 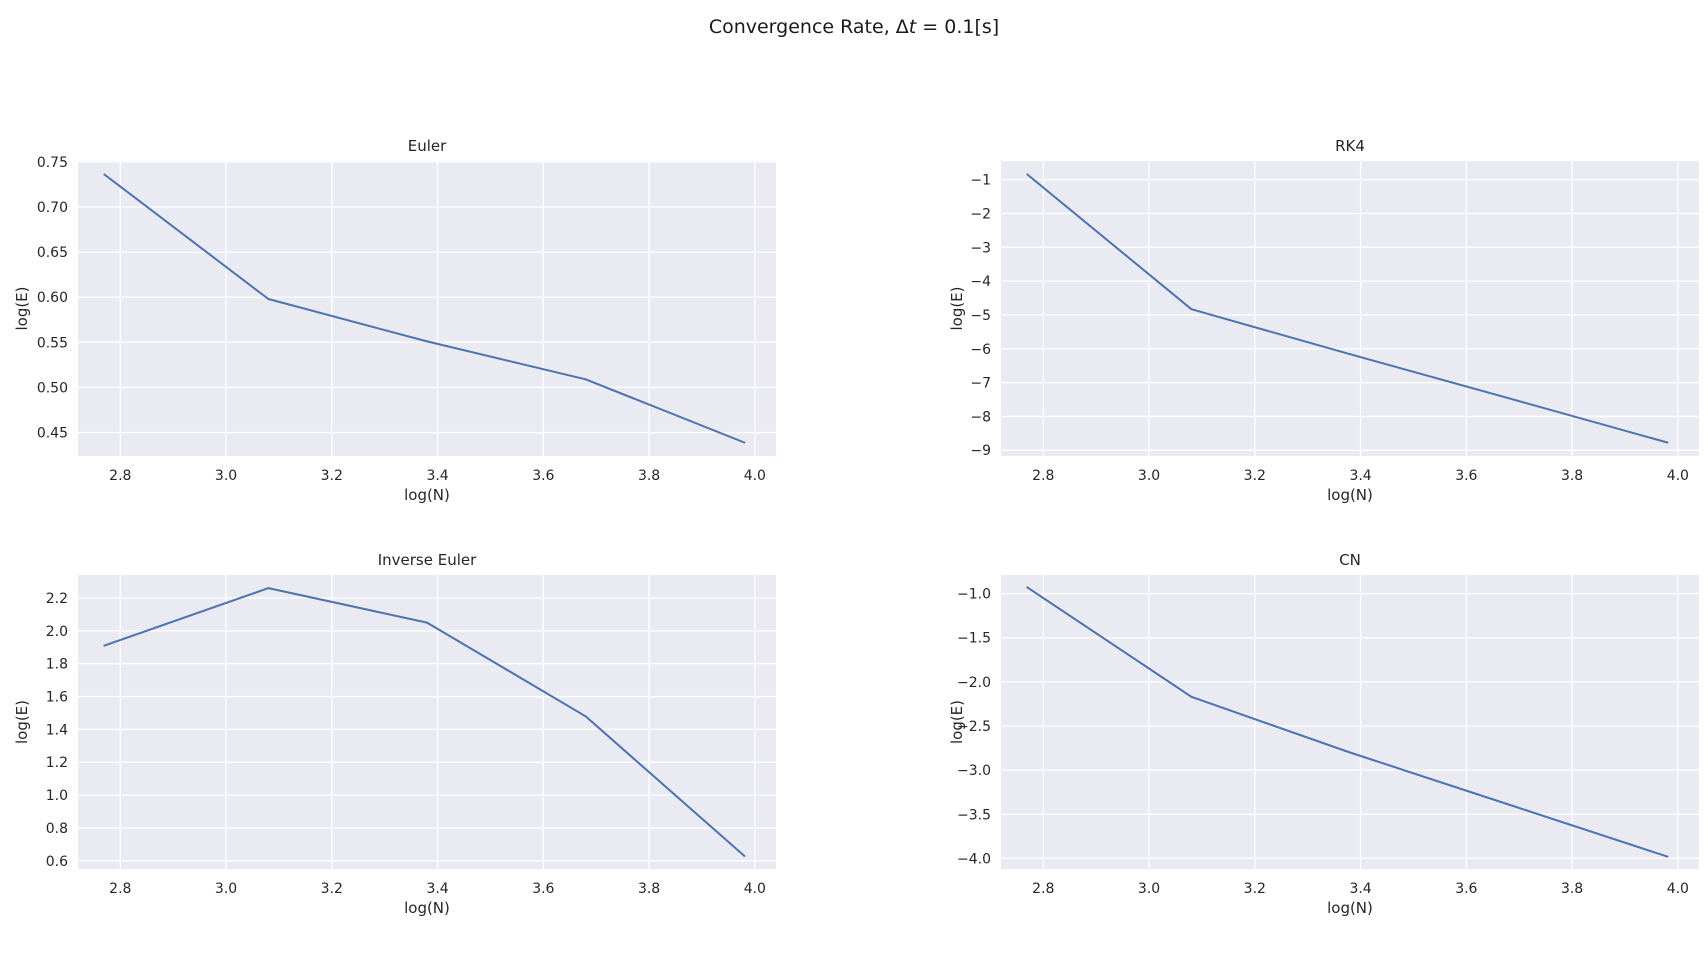 I want to click on y-tick-label: −1, so click(x=980, y=181).